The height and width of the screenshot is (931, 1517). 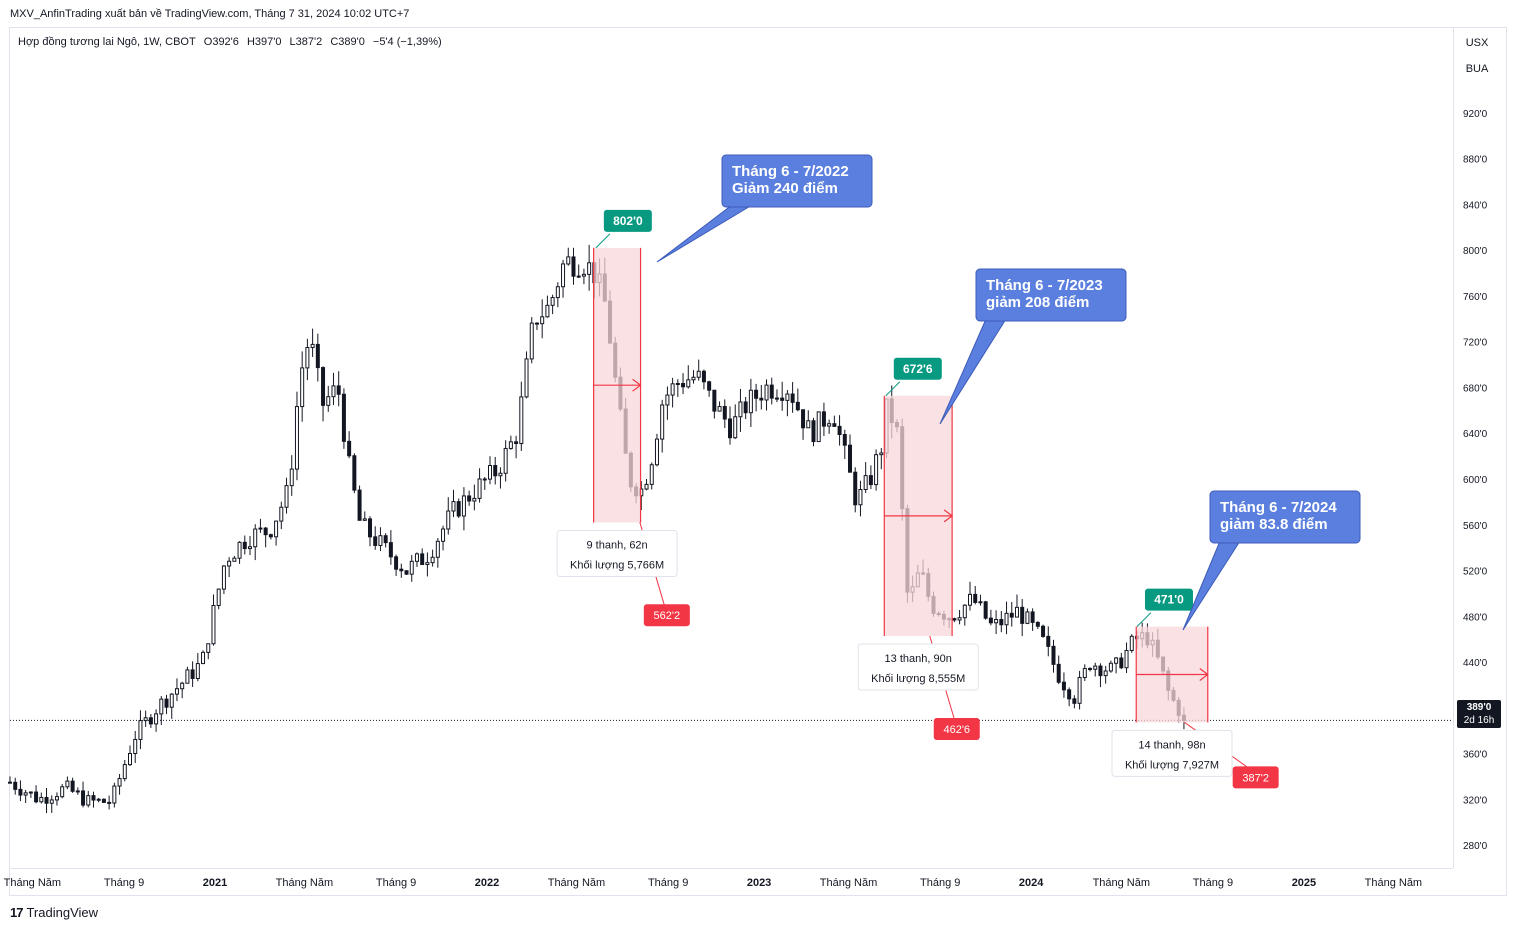 I want to click on ohlc-low: L387'2, so click(x=306, y=42).